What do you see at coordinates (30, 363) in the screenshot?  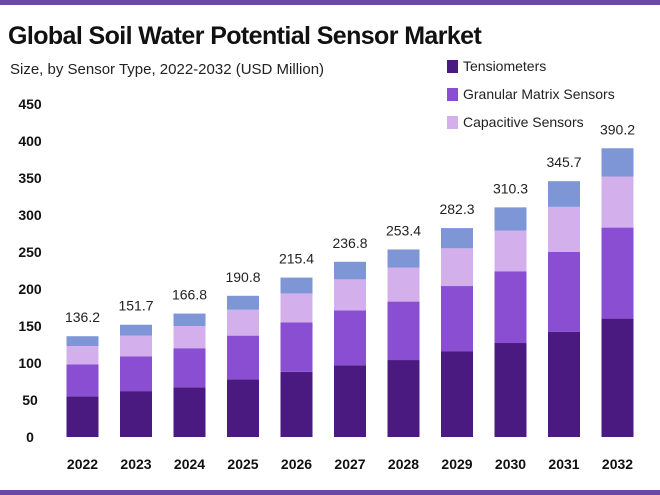 I see `y-tick-label: 100` at bounding box center [30, 363].